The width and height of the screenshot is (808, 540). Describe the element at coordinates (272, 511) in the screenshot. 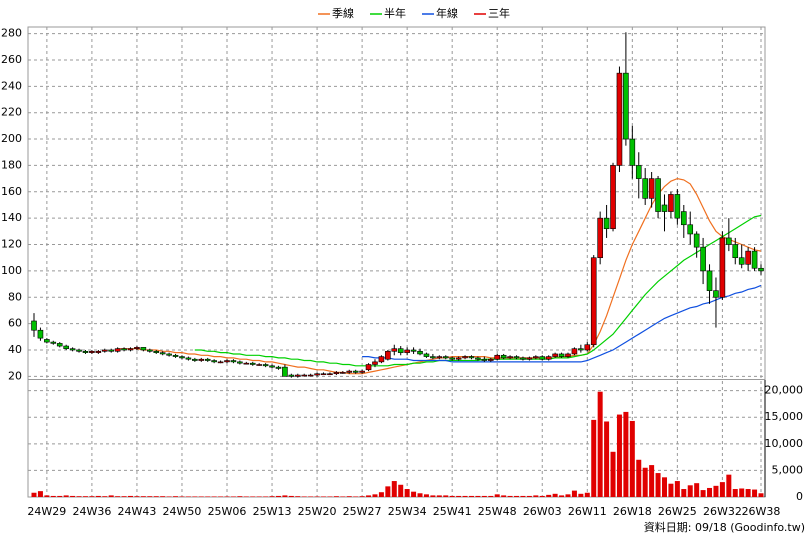

I see `x-tick-label: 25W13` at that location.